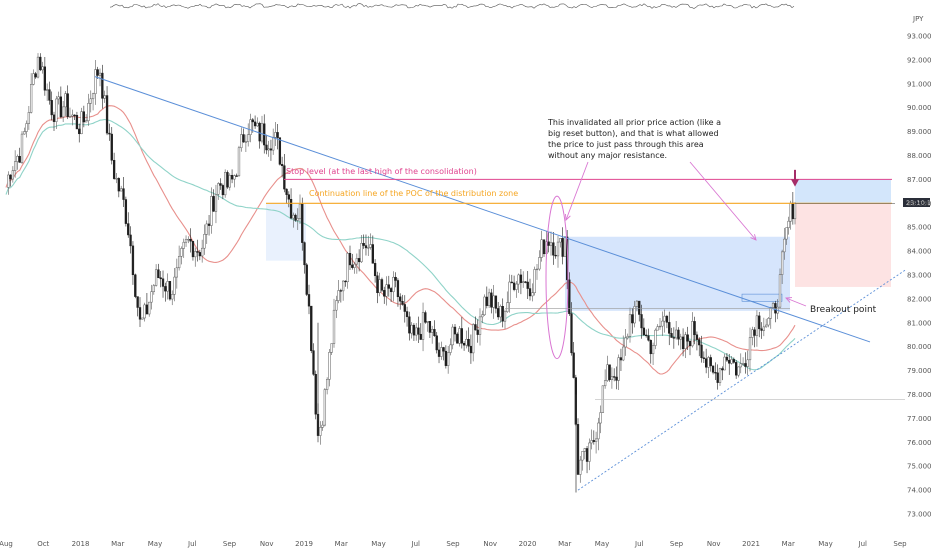 This screenshot has height=550, width=932. What do you see at coordinates (919, 132) in the screenshot?
I see `y-tick-label: 89.000` at bounding box center [919, 132].